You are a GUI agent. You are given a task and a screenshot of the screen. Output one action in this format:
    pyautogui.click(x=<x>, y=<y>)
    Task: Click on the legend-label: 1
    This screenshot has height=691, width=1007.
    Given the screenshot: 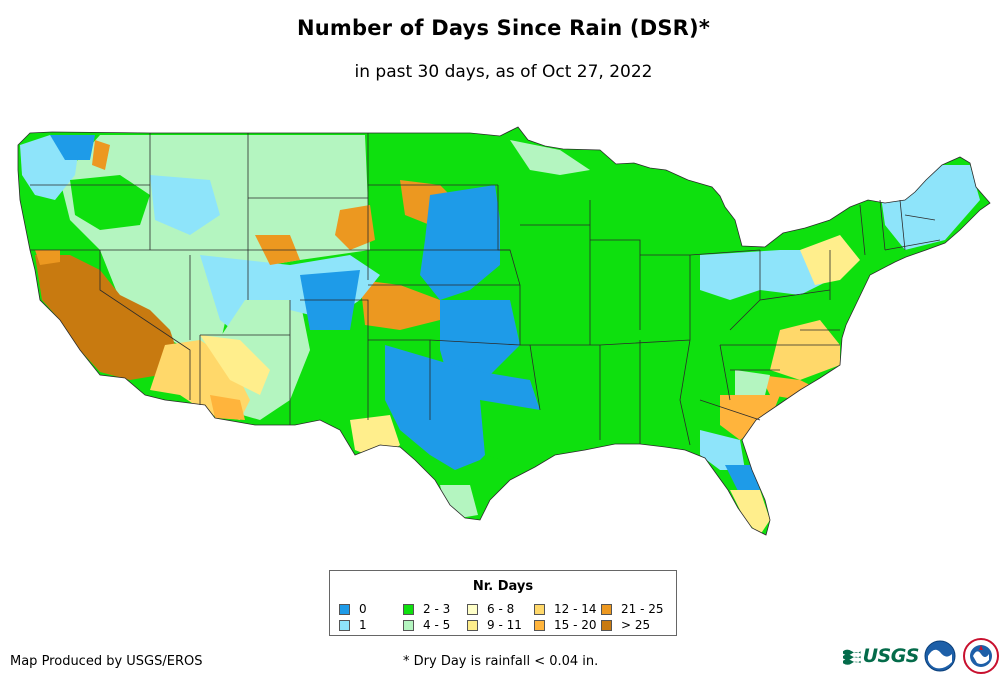 What is the action you would take?
    pyautogui.click(x=363, y=625)
    